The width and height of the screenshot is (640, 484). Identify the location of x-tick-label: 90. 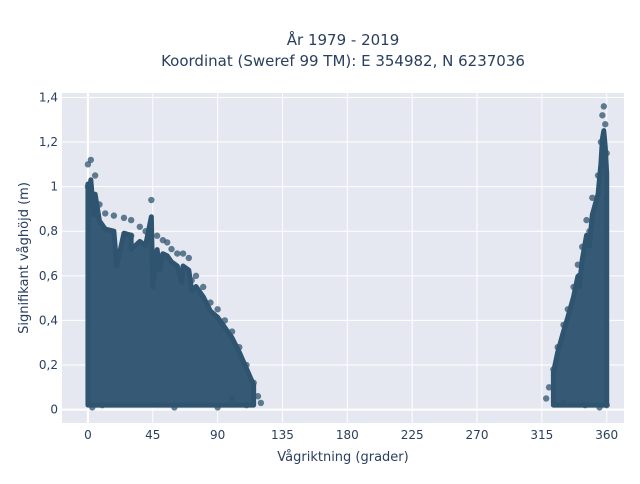
(217, 435).